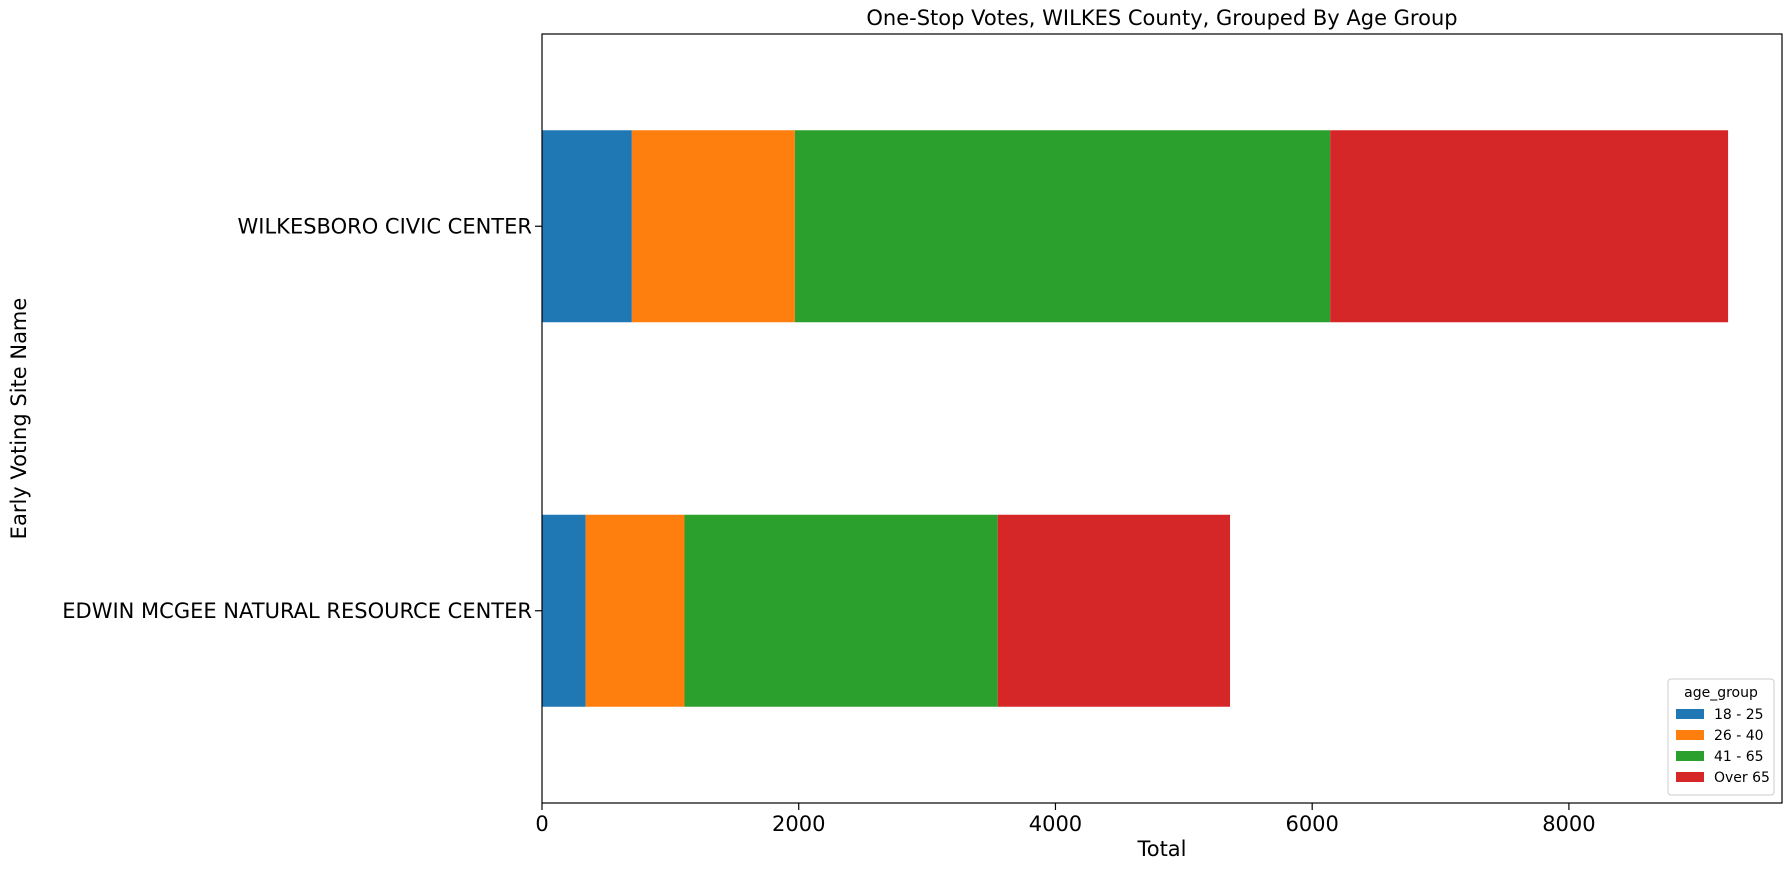 The image size is (1792, 869). I want to click on y-tick-label-0: EDWIN MCGEE NATURAL RESOURCE CENTER, so click(297, 611).